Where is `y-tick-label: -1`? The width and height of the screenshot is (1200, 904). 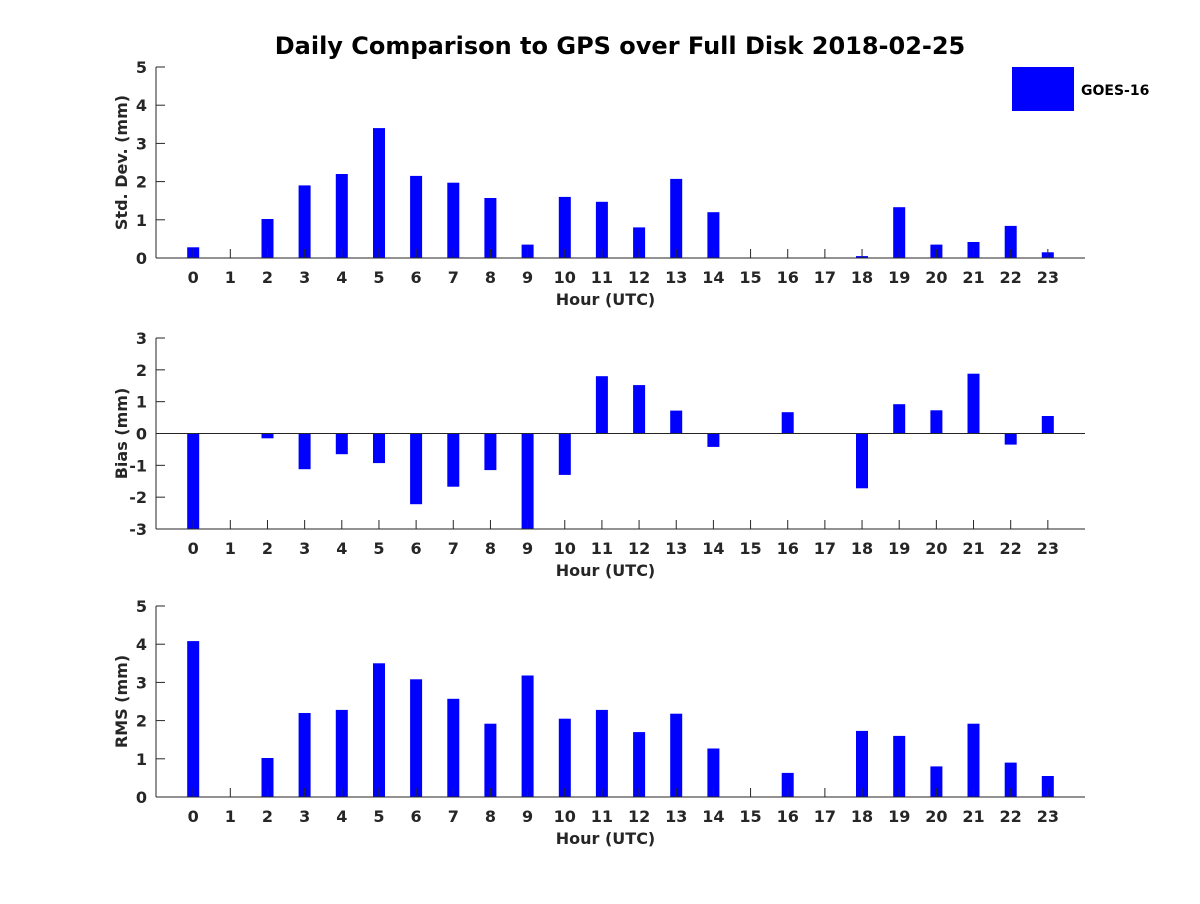
y-tick-label: -1 is located at coordinates (138, 465).